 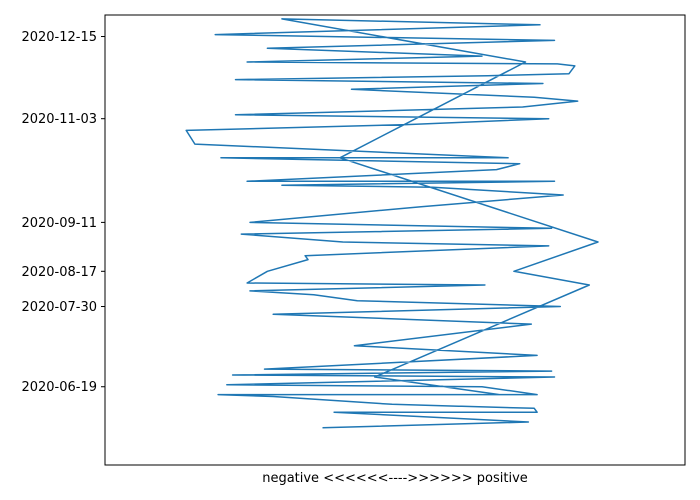 What do you see at coordinates (59, 387) in the screenshot?
I see `y-tick-label: 2020-06-19` at bounding box center [59, 387].